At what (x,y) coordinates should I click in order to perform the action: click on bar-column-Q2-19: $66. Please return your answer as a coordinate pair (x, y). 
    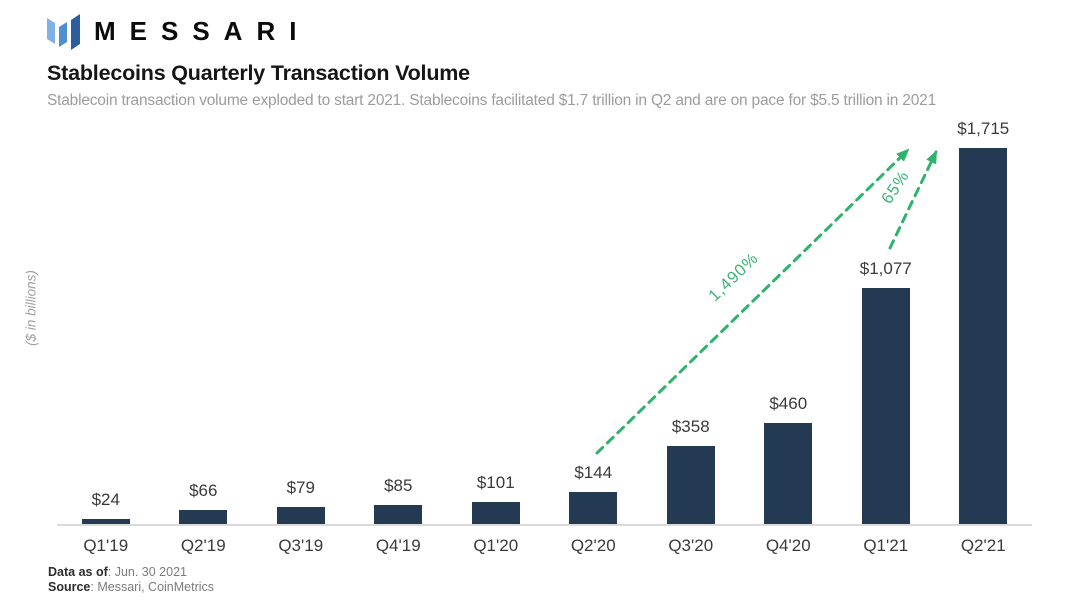
    Looking at the image, I should click on (204, 336).